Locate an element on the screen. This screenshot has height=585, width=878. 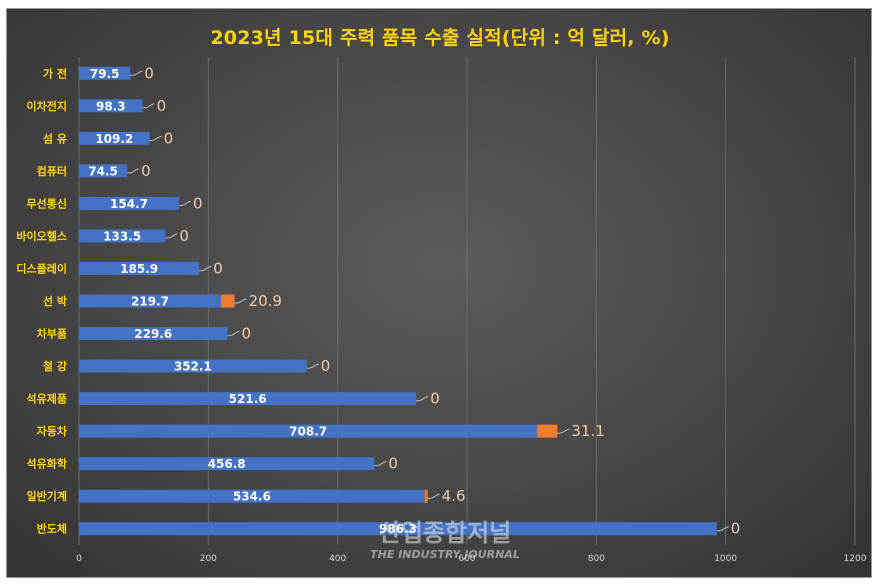
data-label-export: 986.3 is located at coordinates (398, 529).